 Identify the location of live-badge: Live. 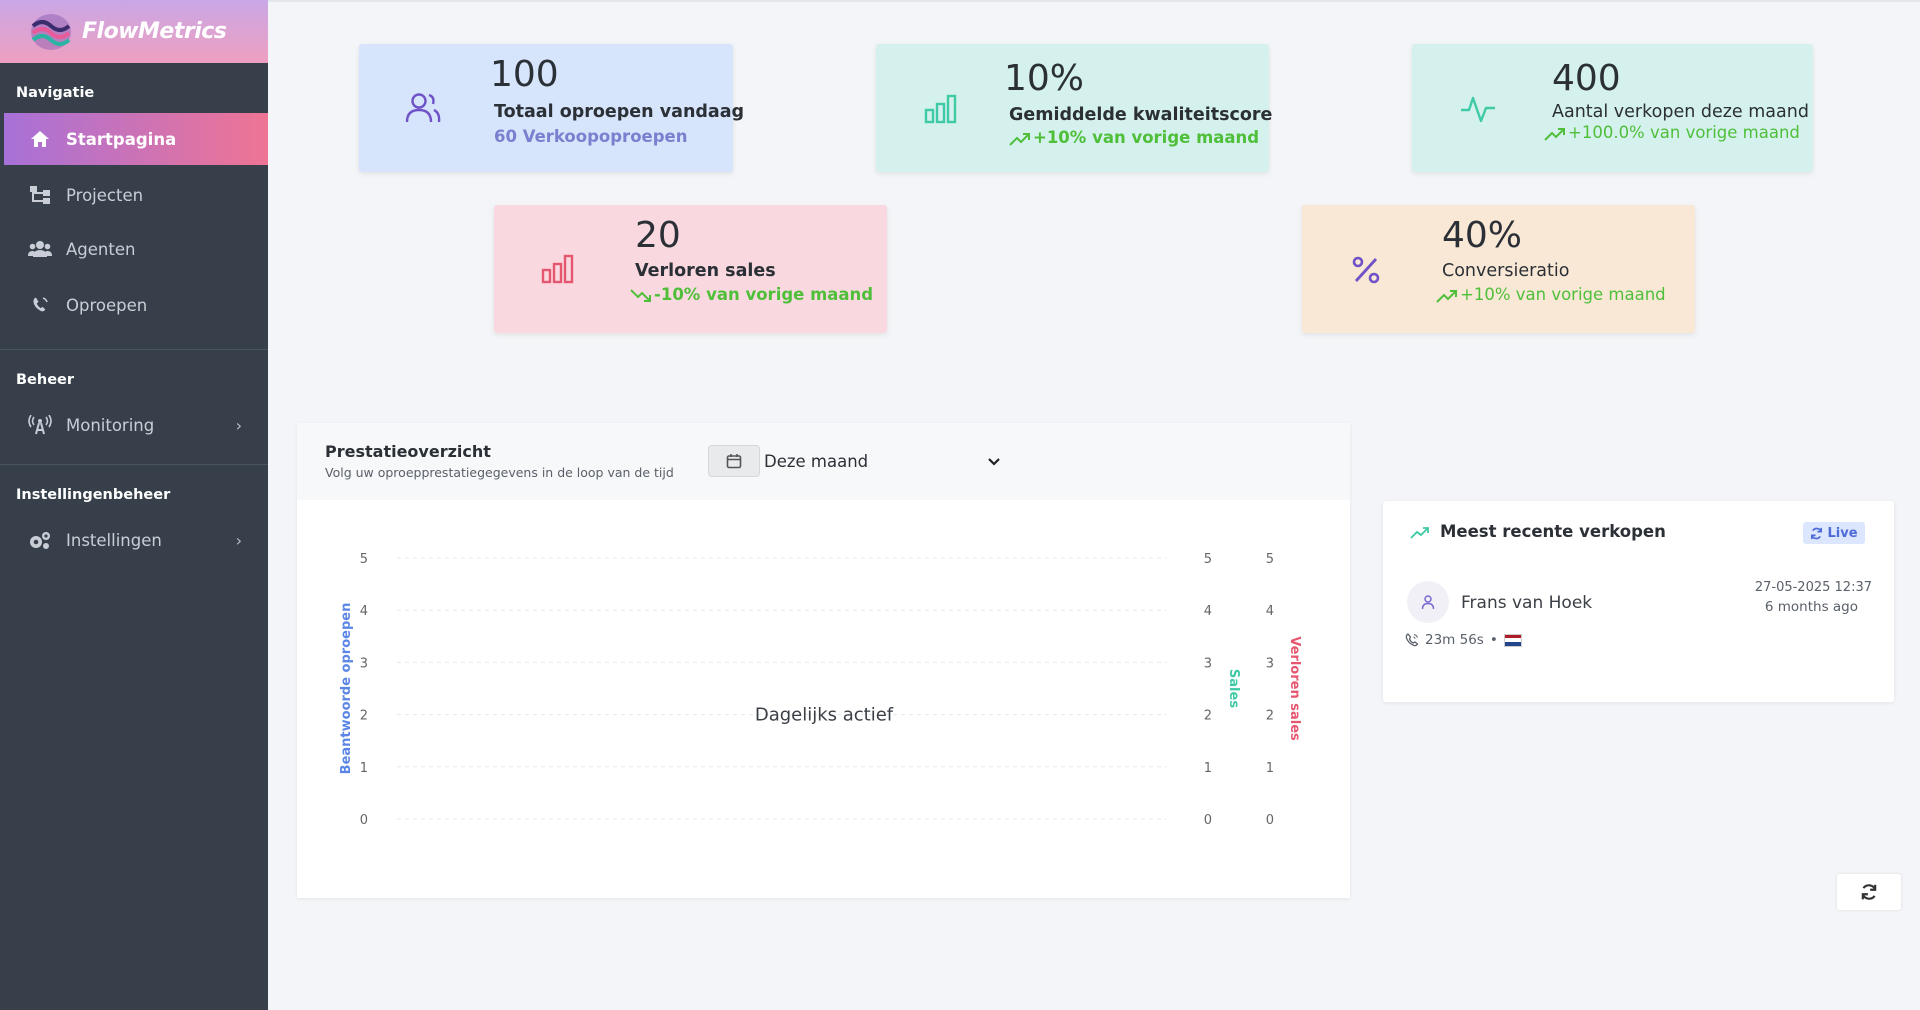
(1834, 533).